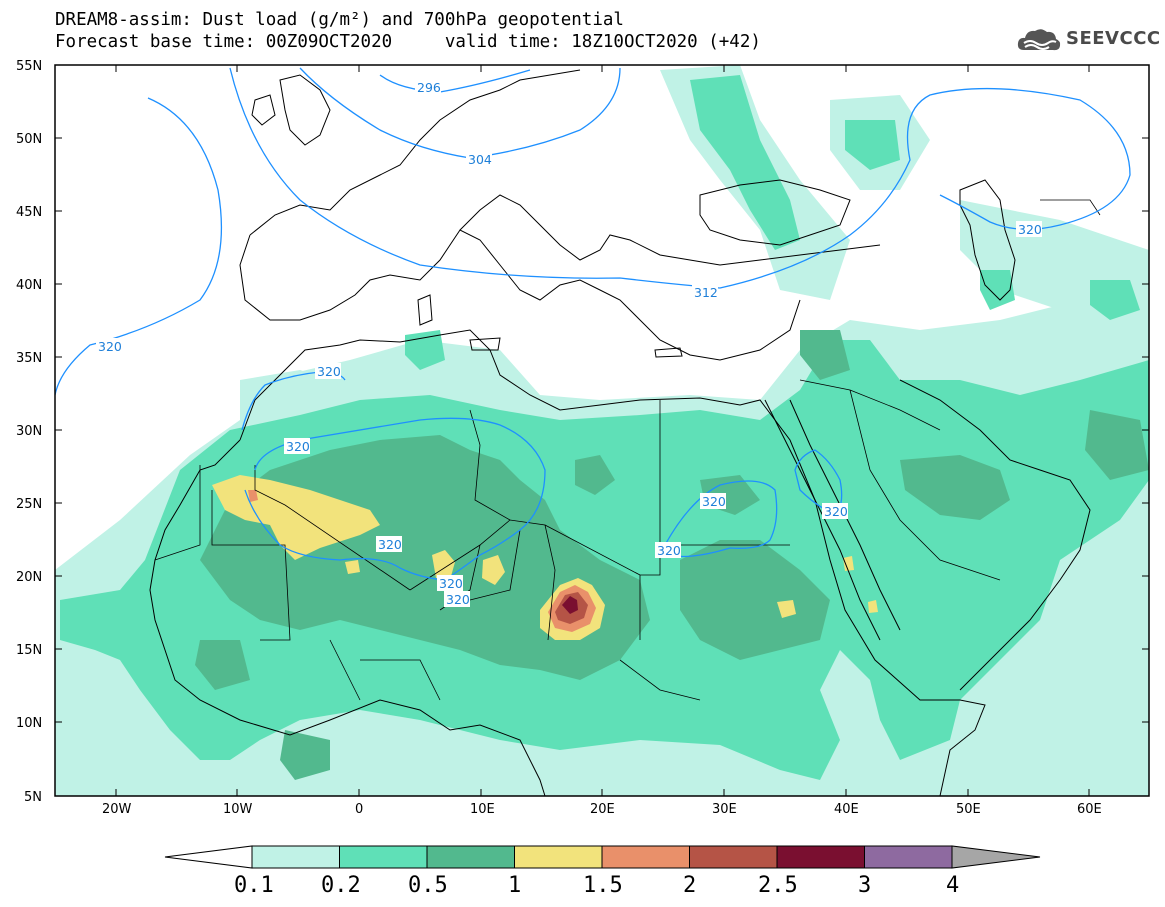 The image size is (1165, 907). What do you see at coordinates (29, 723) in the screenshot?
I see `lat-label: 10N` at bounding box center [29, 723].